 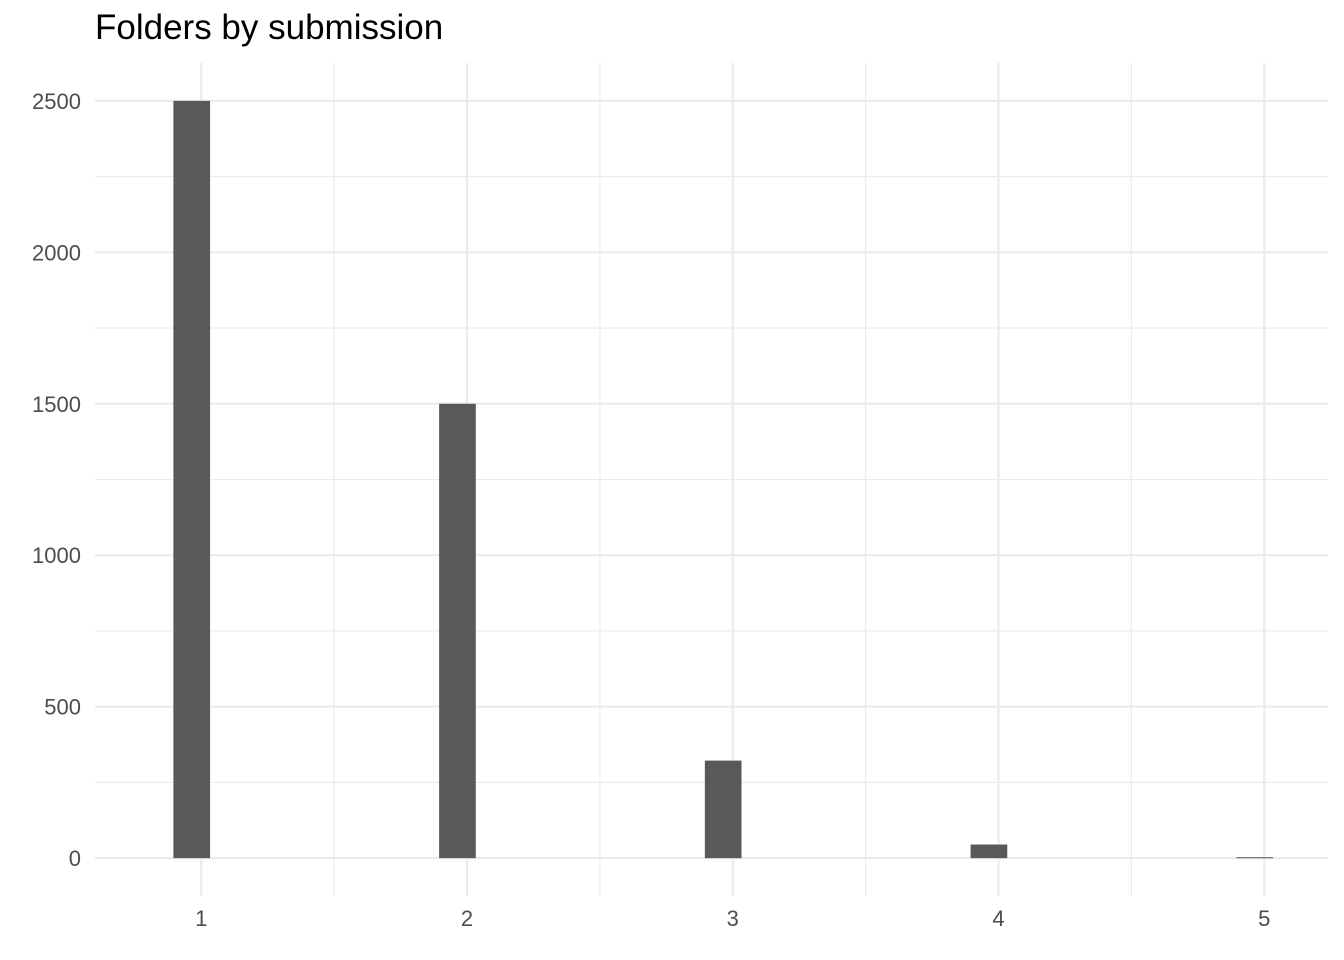 I want to click on y-tick-label: 500, so click(x=62, y=707).